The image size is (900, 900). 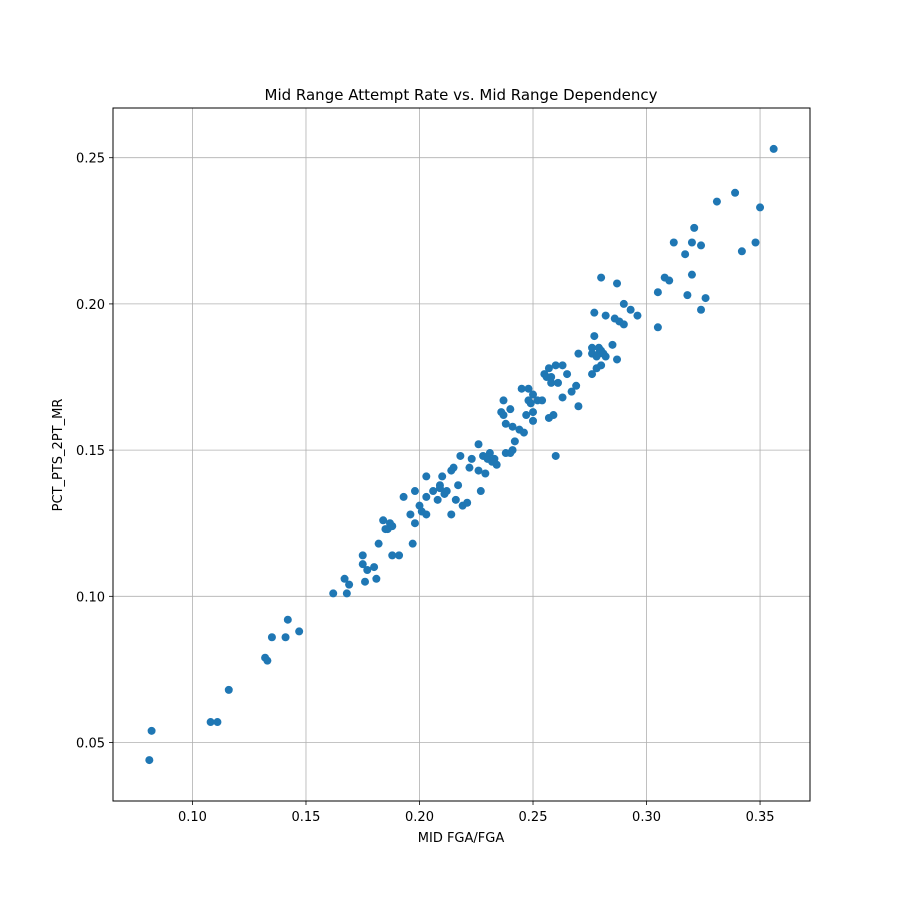 I want to click on y-tick-label: 0.15, so click(x=90, y=451).